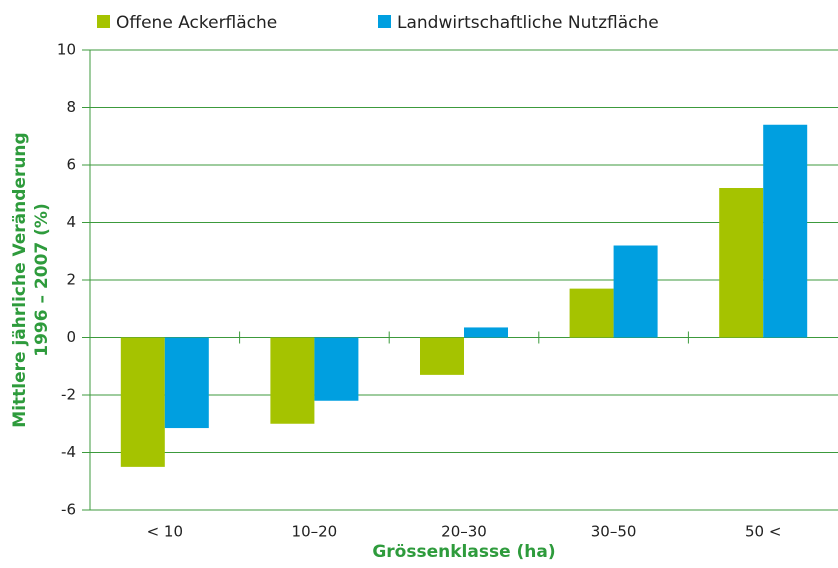 The width and height of the screenshot is (838, 568). I want to click on y-tick-label: -4, so click(68, 452).